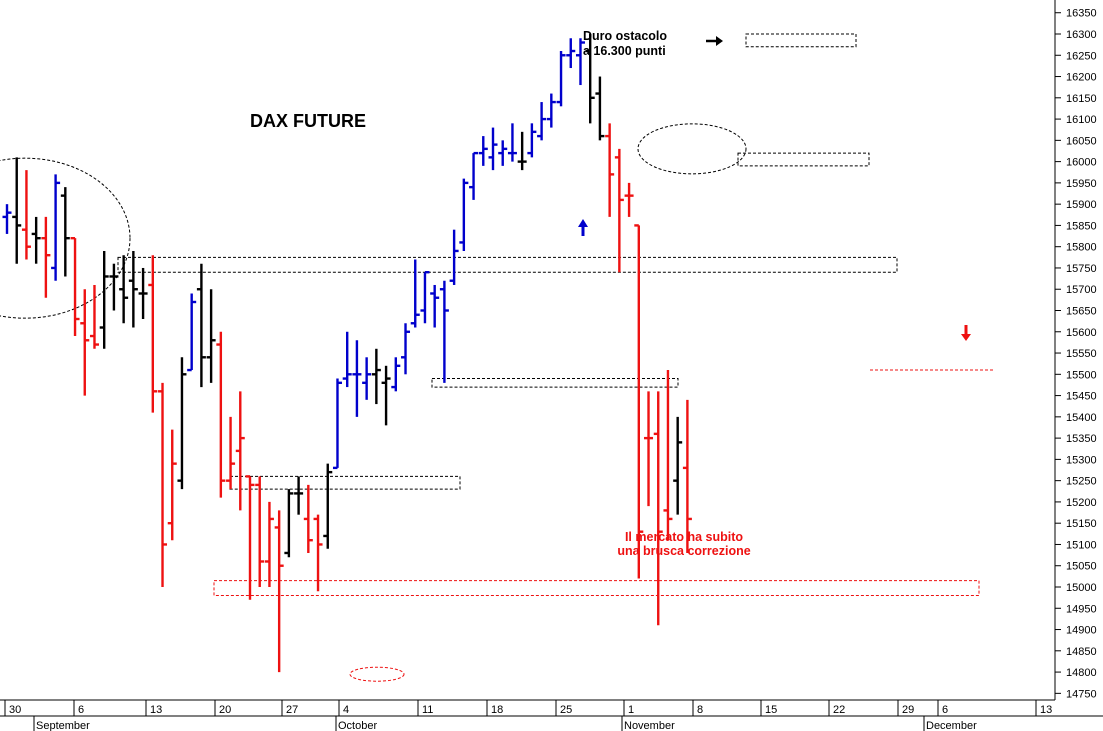 Image resolution: width=1103 pixels, height=731 pixels. Describe the element at coordinates (625, 36) in the screenshot. I see `top-annotation-line-1: Duro ostacolo` at that location.